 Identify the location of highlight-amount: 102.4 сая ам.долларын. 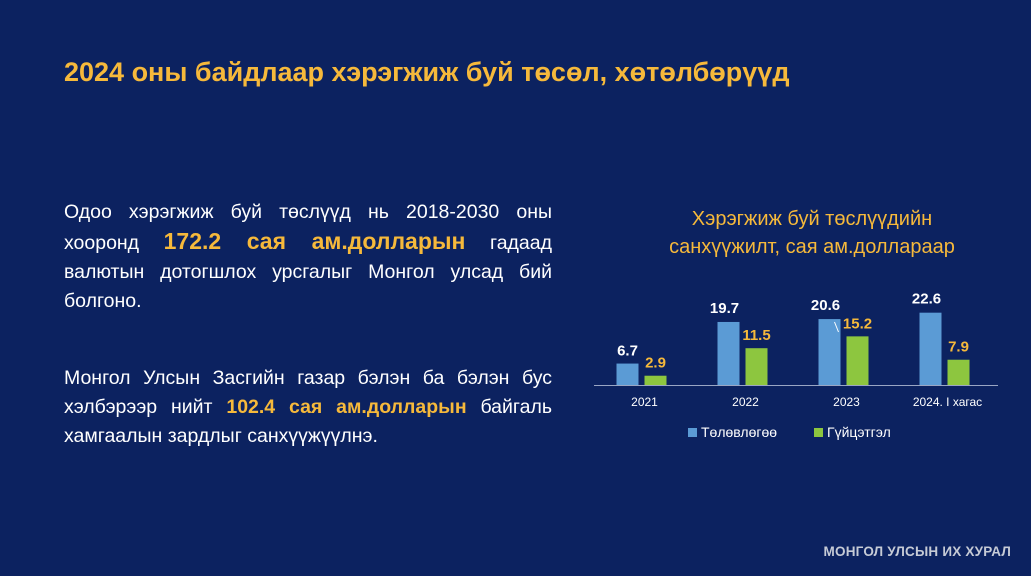
(346, 407).